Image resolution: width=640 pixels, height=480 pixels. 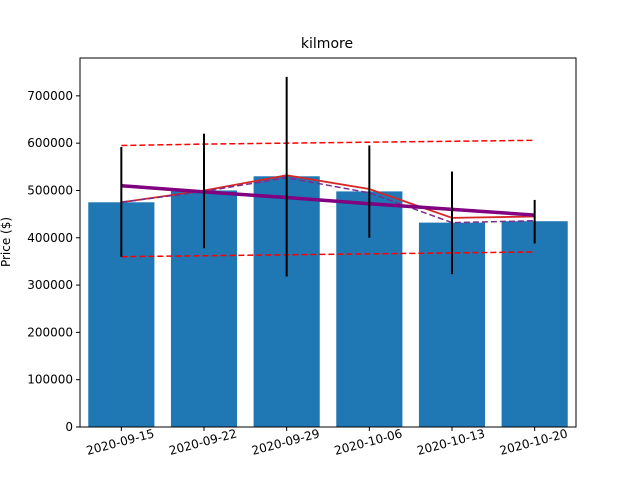 I want to click on x-tick-label: 2020-10-06, so click(x=368, y=442).